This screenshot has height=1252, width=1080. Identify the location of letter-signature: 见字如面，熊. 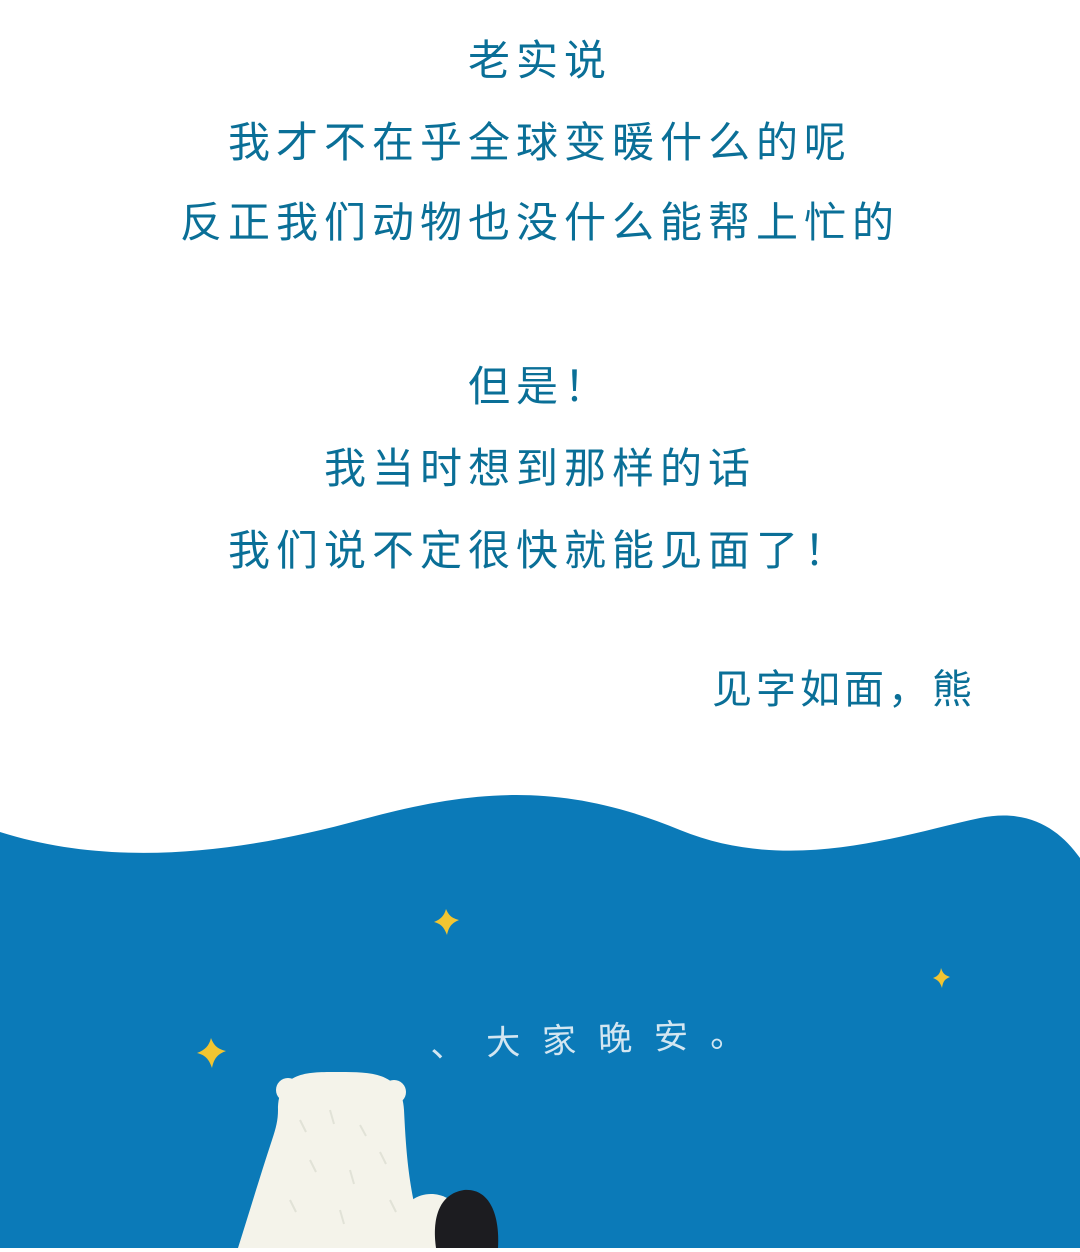
(844, 690).